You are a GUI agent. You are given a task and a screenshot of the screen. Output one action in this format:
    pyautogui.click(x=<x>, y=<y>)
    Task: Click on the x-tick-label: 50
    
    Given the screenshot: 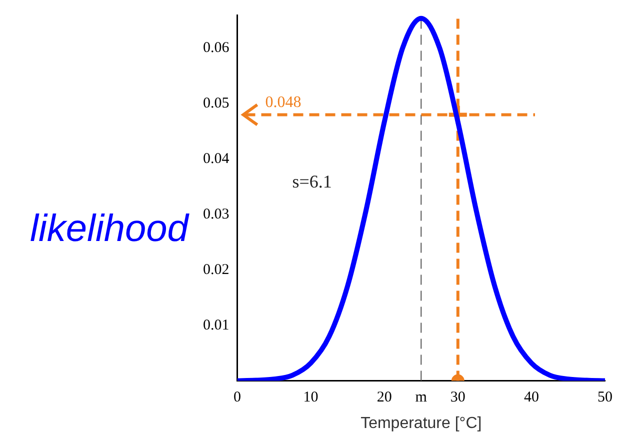 What is the action you would take?
    pyautogui.click(x=605, y=398)
    